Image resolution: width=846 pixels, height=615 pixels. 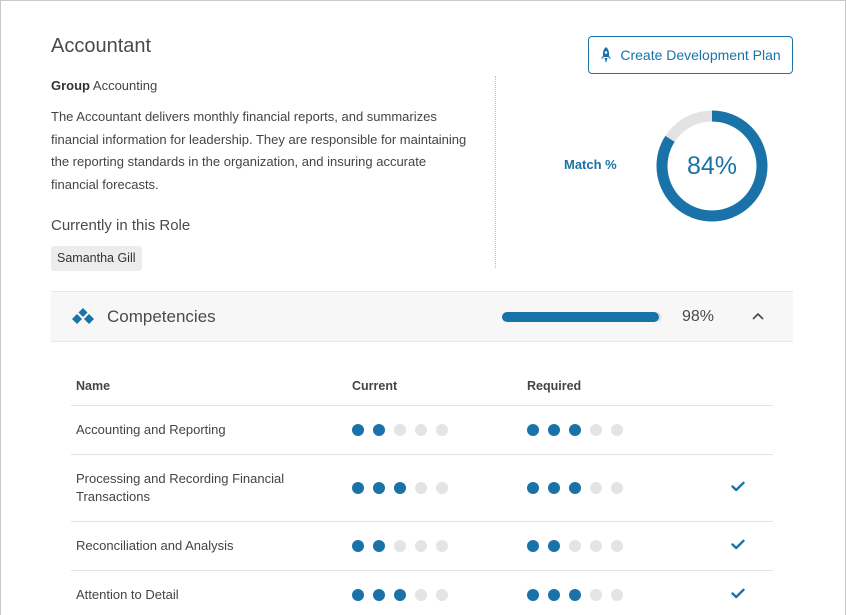 I want to click on match-label: Match %, so click(x=590, y=164).